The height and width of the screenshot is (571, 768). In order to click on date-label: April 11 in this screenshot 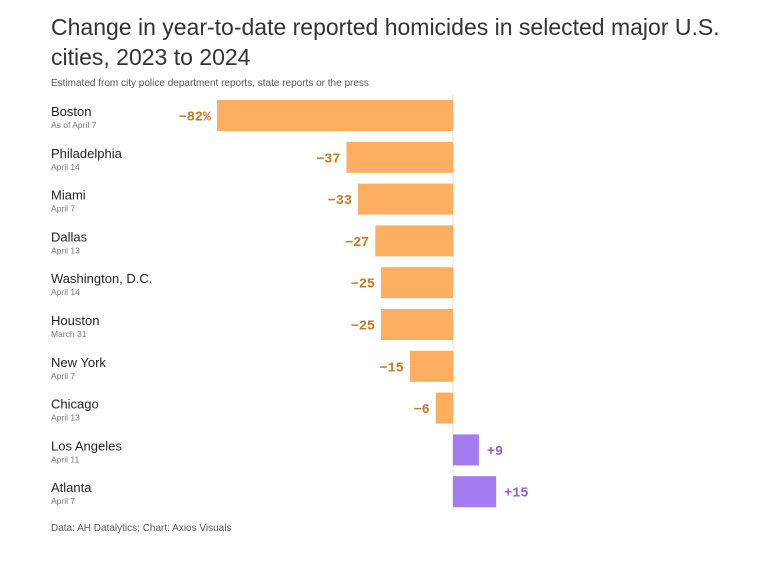, I will do `click(65, 459)`.